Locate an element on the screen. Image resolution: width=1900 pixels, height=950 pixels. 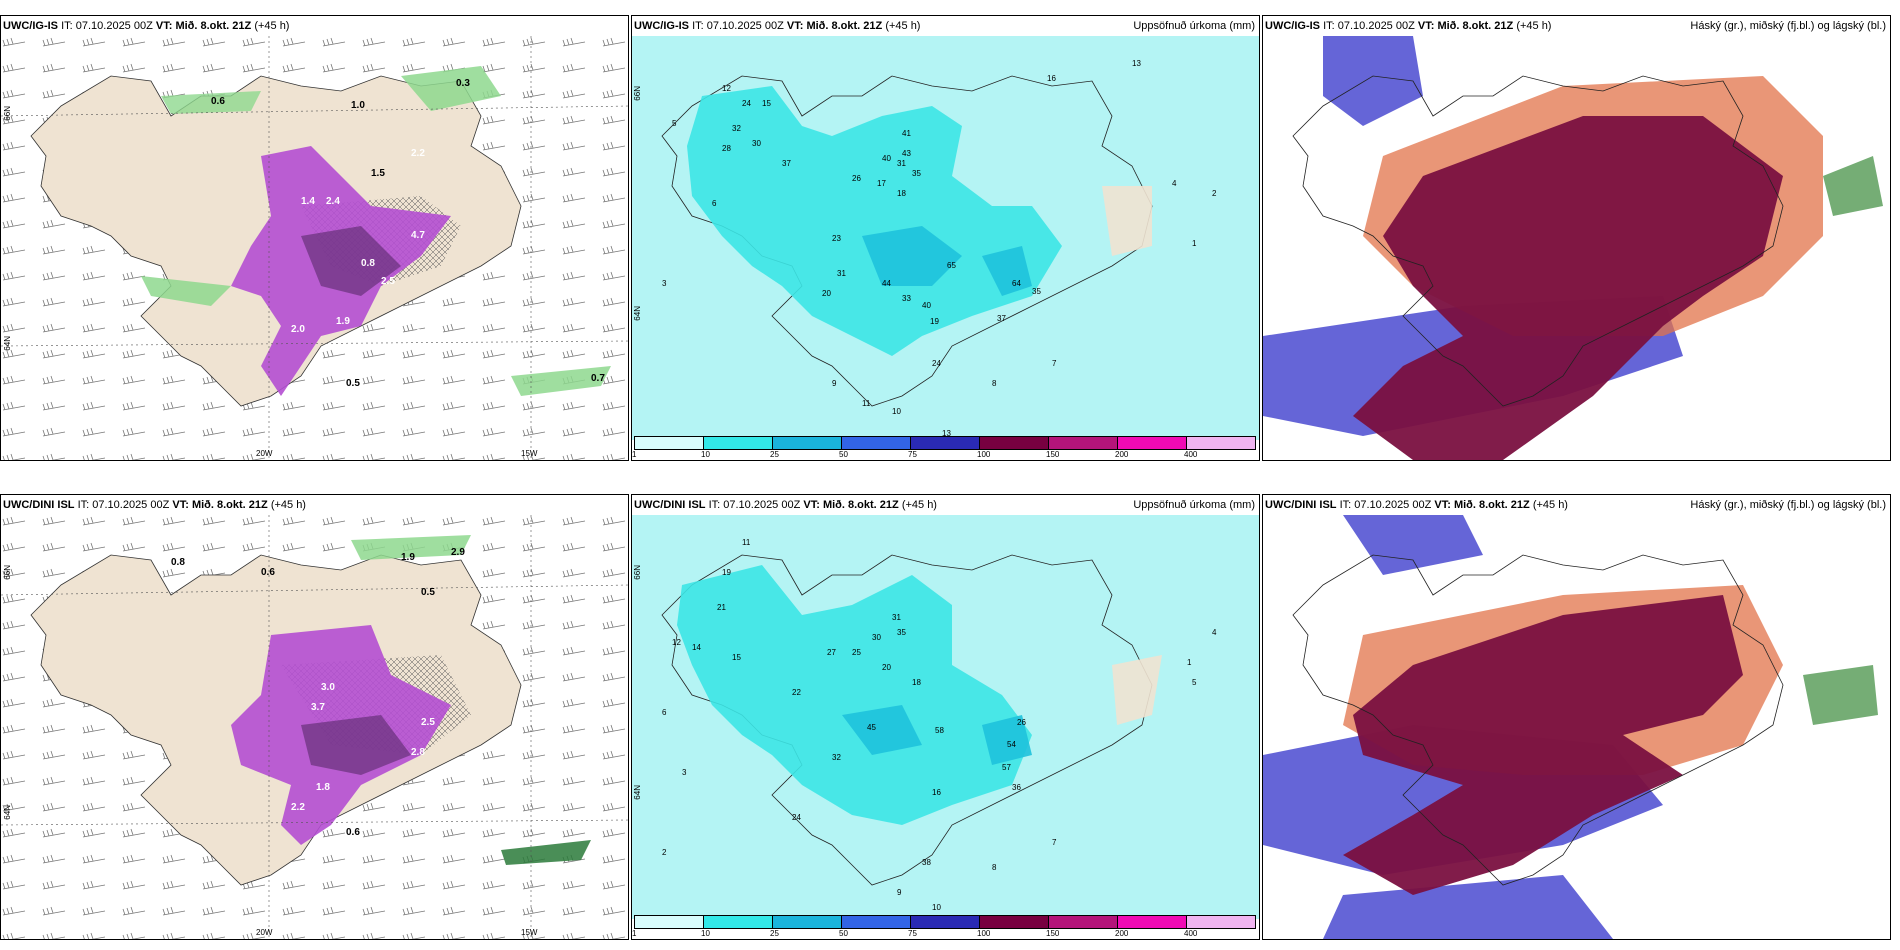
colorbar-tick: 400 is located at coordinates (1191, 933).